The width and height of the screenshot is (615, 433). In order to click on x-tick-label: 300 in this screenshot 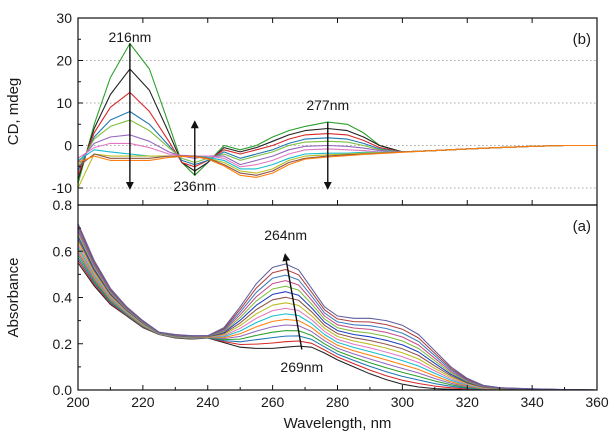, I will do `click(403, 402)`.